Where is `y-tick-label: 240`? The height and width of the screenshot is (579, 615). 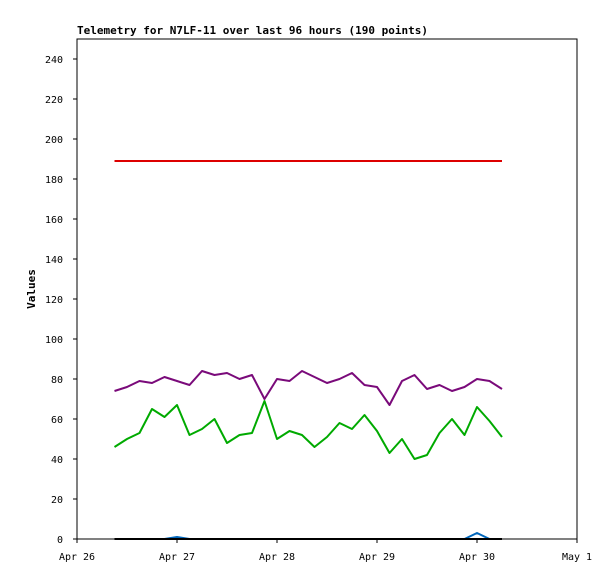 y-tick-label: 240 is located at coordinates (54, 60).